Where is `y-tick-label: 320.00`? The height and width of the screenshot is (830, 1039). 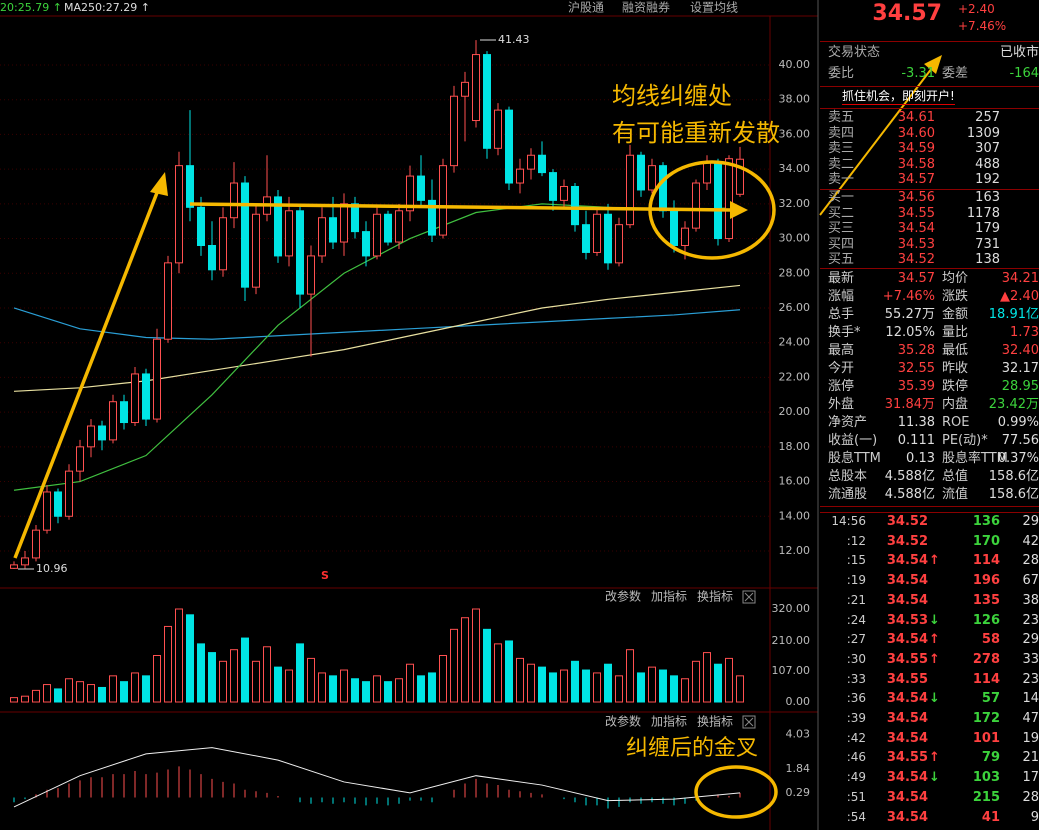
y-tick-label: 320.00 is located at coordinates (791, 608).